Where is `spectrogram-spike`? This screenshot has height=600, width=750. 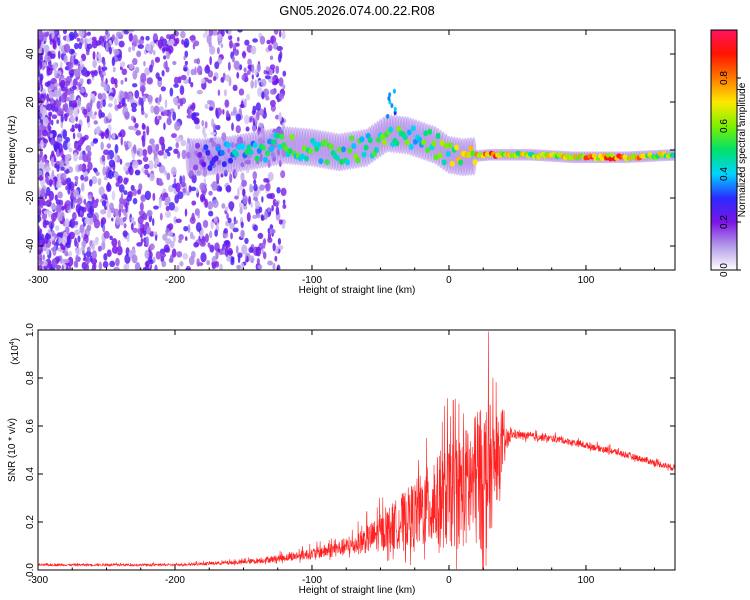
spectrogram-spike is located at coordinates (394, 91).